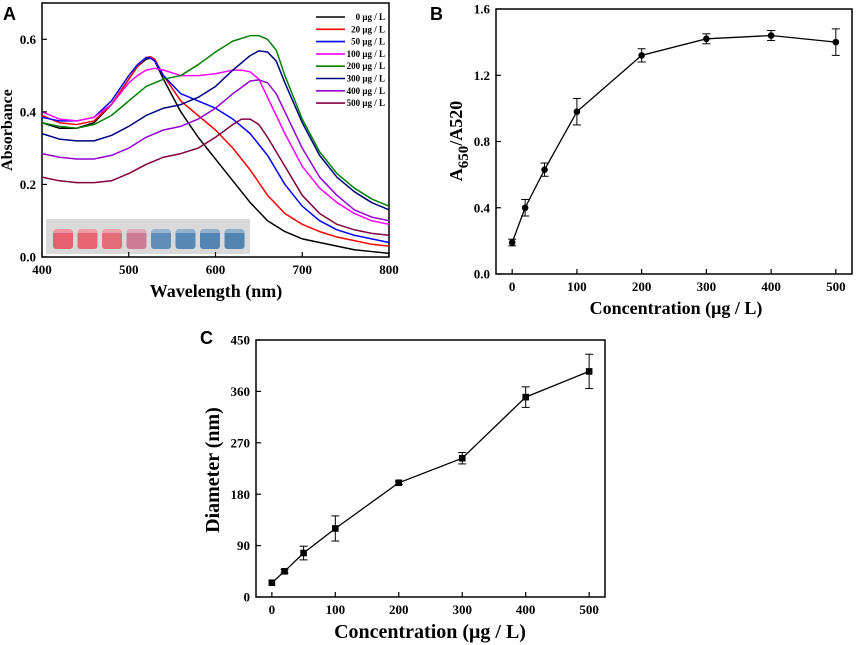 The height and width of the screenshot is (645, 858). I want to click on y-tick-label: 0.2, so click(28, 184).